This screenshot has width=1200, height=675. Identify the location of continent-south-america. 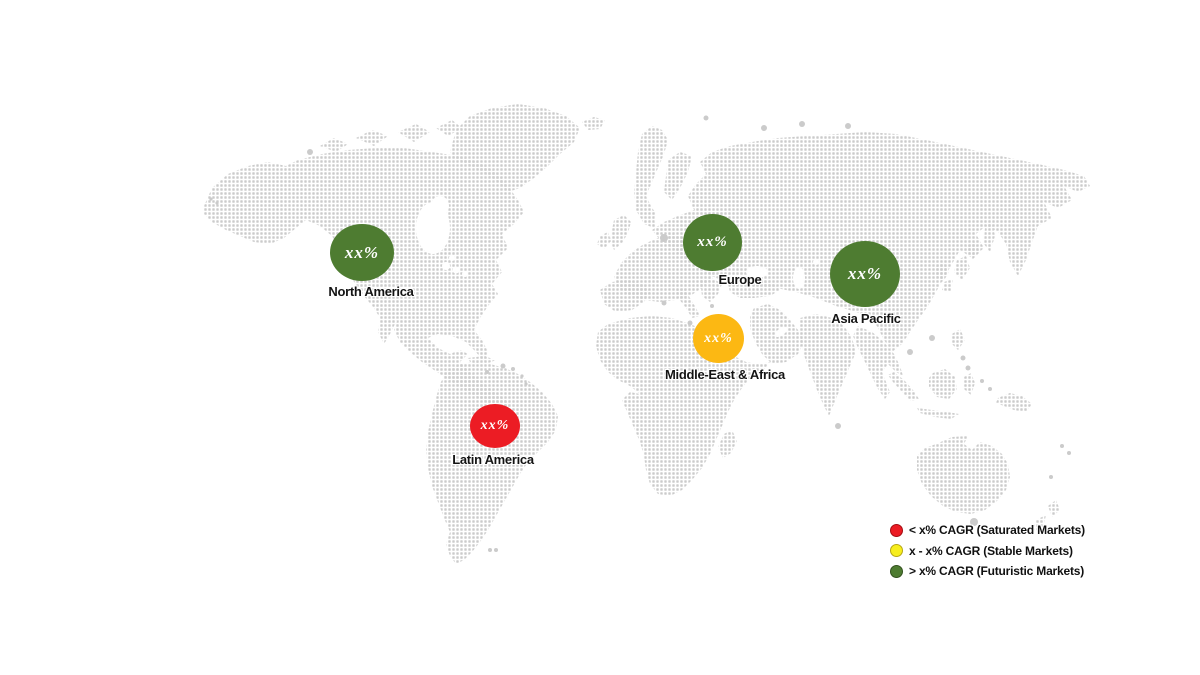
(492, 460).